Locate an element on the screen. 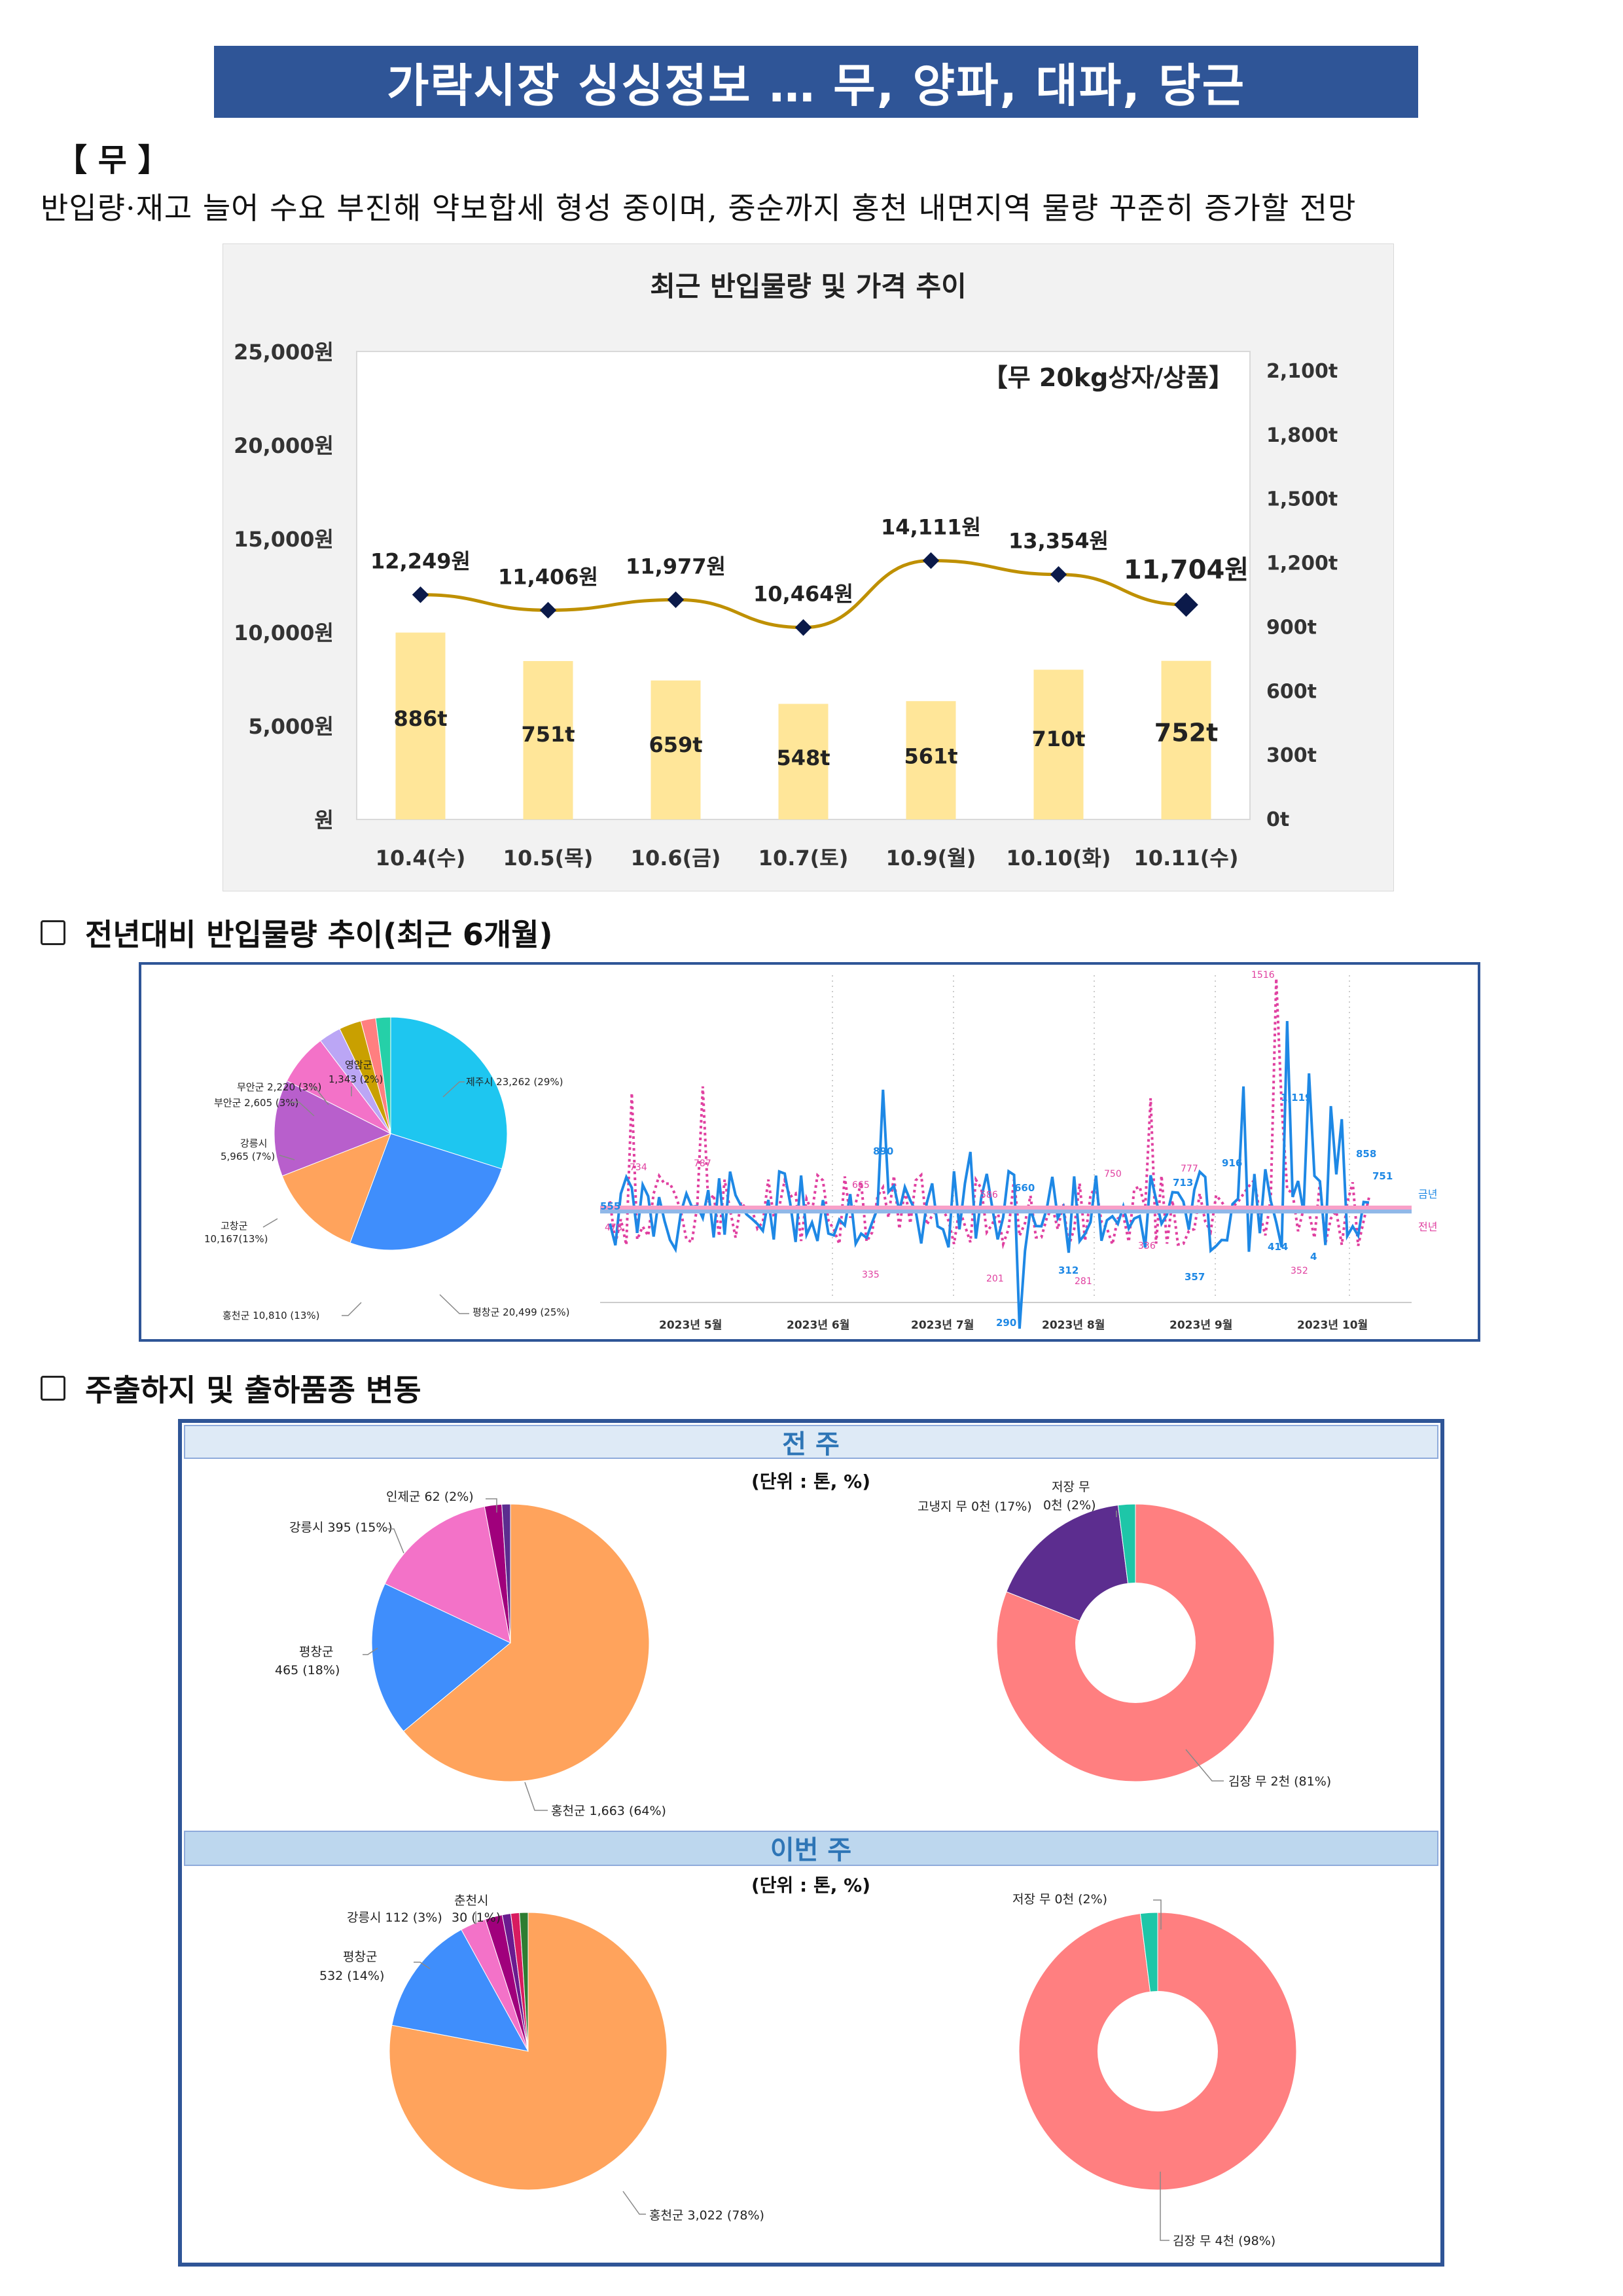 This screenshot has height=2296, width=1623. x-axis-tick: 2023년 8월 is located at coordinates (1073, 1325).